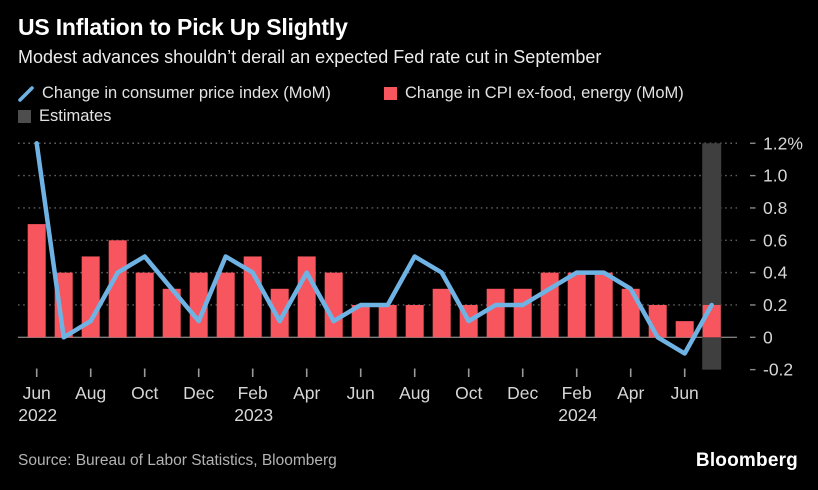  I want to click on bloomberg-logo: Bloomberg, so click(746, 460).